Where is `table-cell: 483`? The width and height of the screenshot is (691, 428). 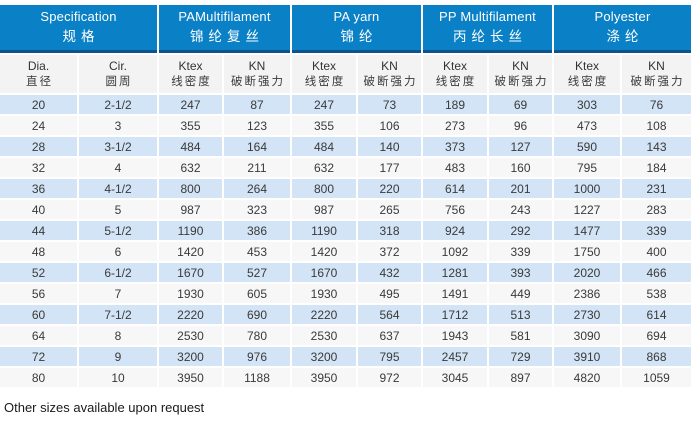 table-cell: 483 is located at coordinates (455, 167).